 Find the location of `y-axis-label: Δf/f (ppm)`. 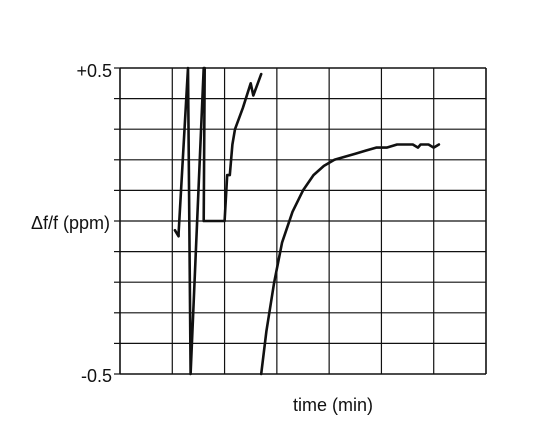

y-axis-label: Δf/f (ppm) is located at coordinates (70, 223).